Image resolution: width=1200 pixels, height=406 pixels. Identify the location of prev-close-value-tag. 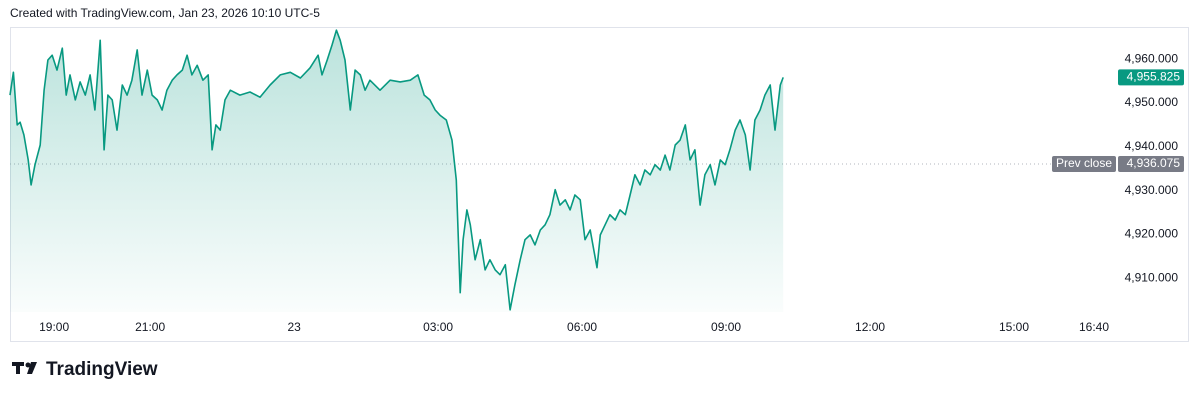
(1151, 163).